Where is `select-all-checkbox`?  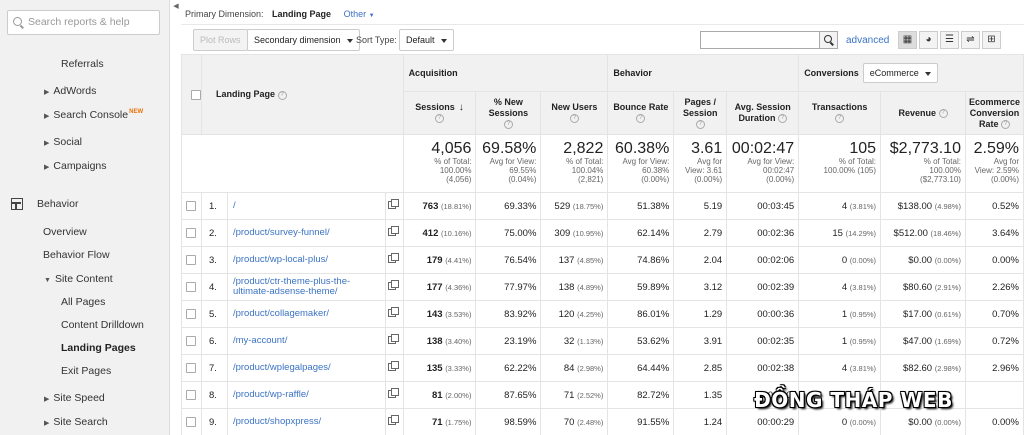 select-all-checkbox is located at coordinates (196, 94).